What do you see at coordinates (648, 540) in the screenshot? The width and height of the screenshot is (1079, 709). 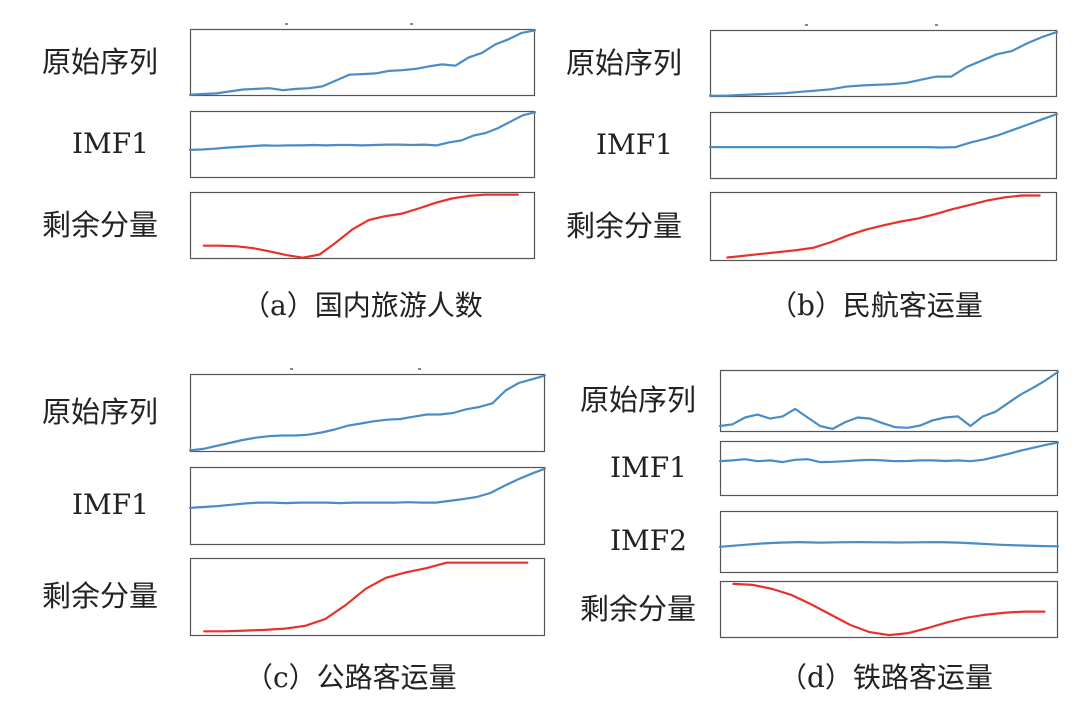 I see `row-label: IMF2` at bounding box center [648, 540].